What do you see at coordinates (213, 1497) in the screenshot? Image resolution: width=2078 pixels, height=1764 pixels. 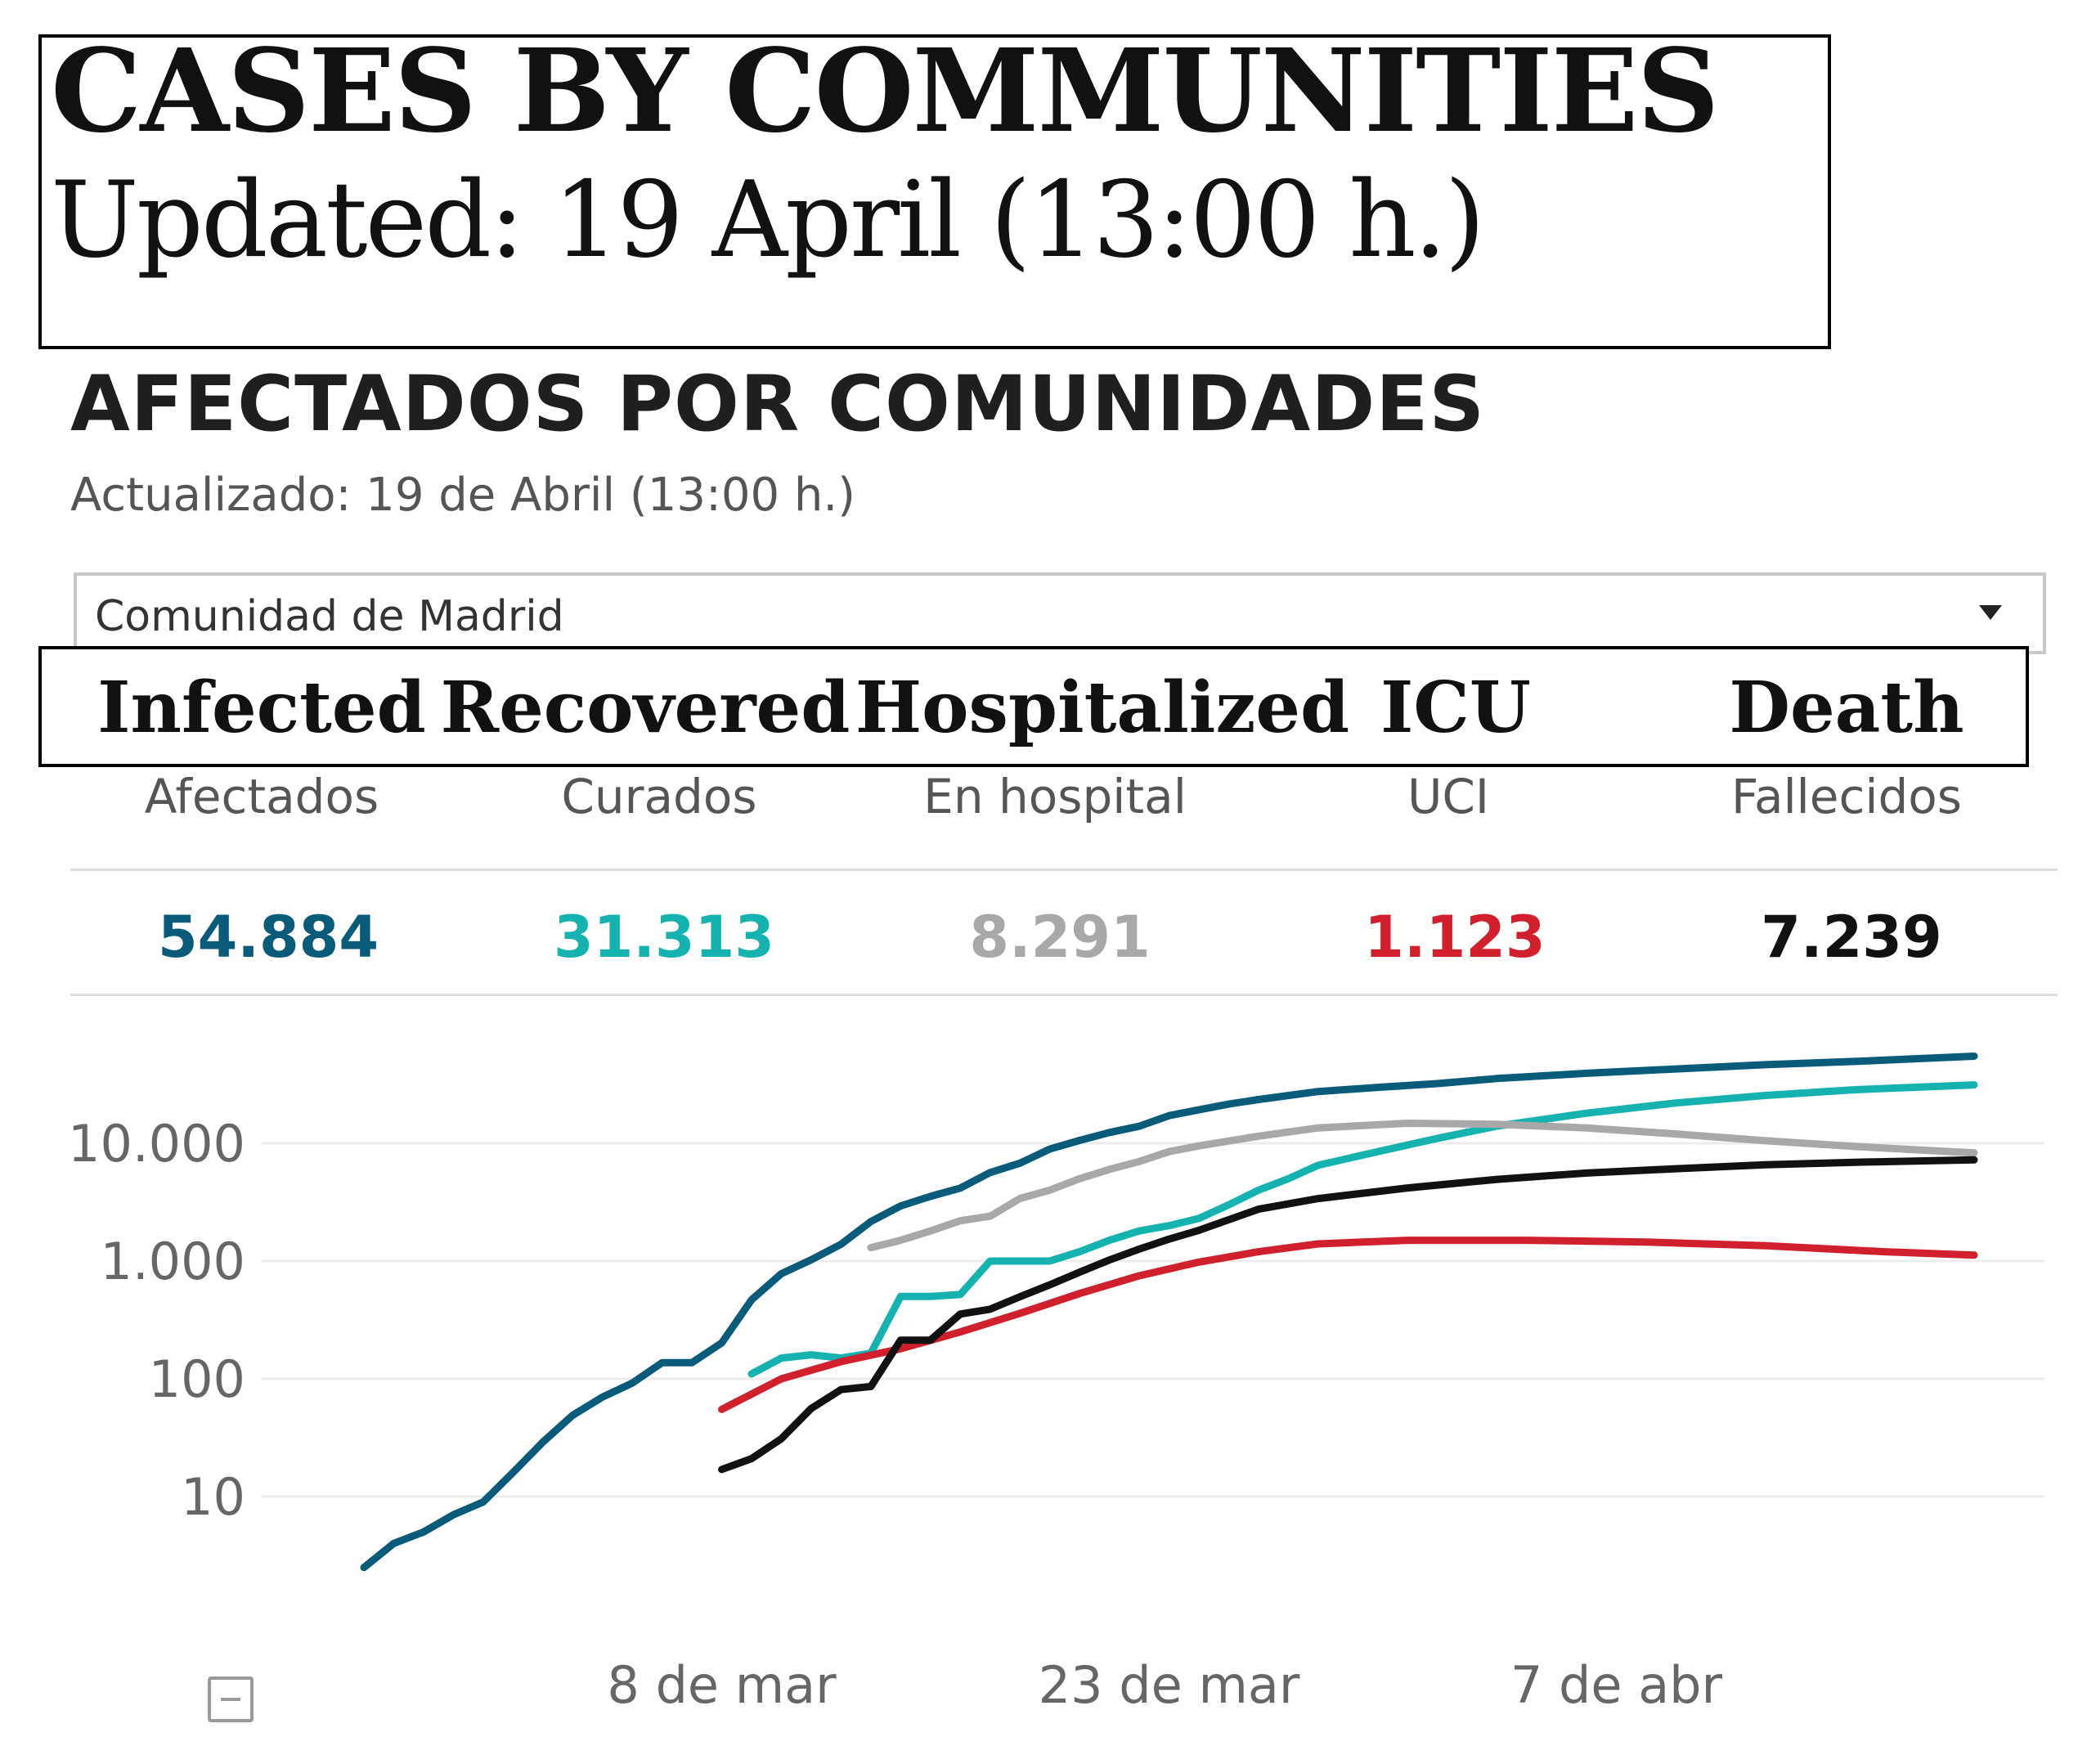 I see `y-tick-label: 10` at bounding box center [213, 1497].